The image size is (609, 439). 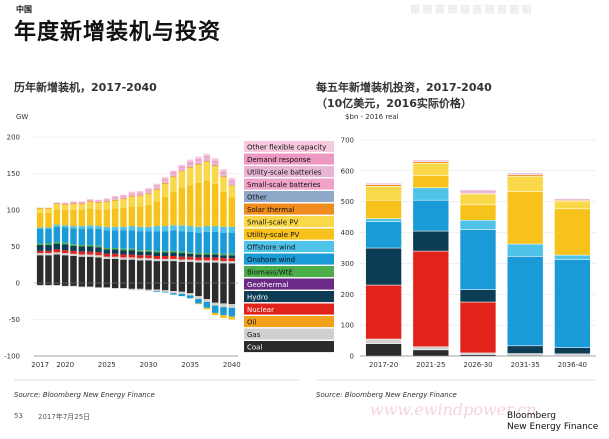 I want to click on right-bar-hydro, so click(x=572, y=351).